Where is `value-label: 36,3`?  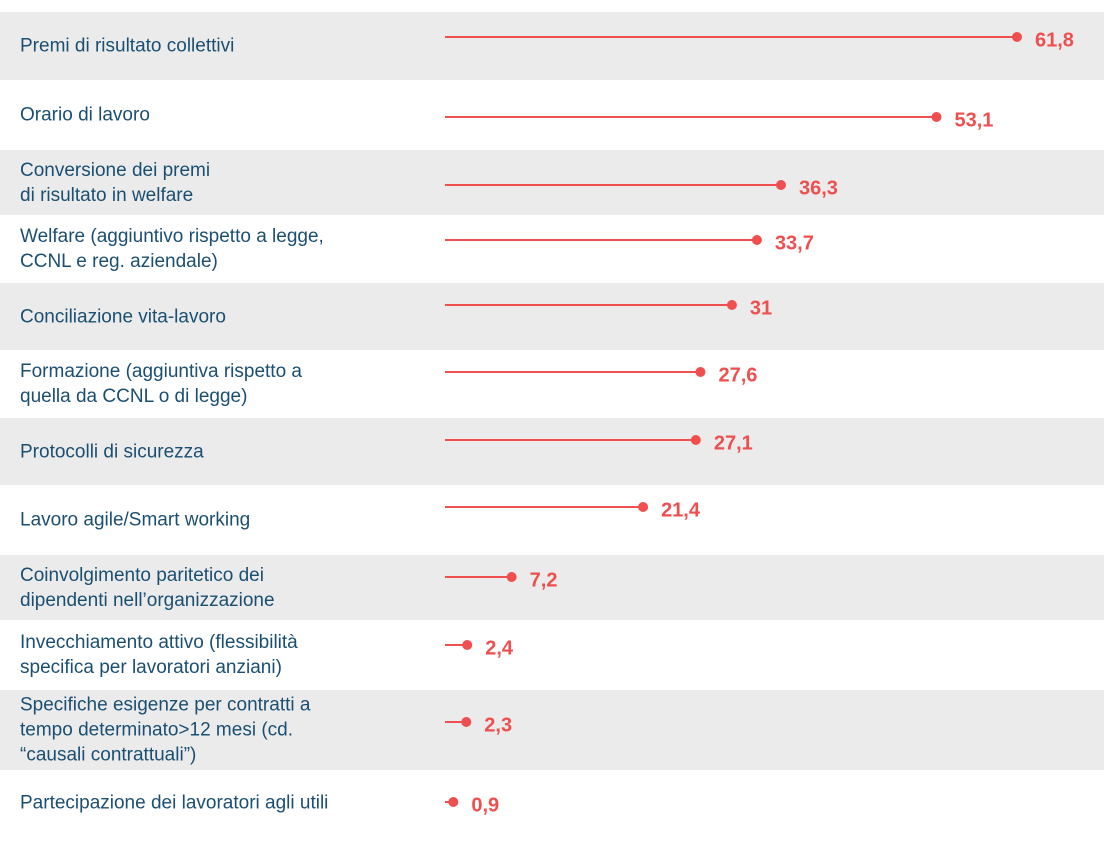
value-label: 36,3 is located at coordinates (818, 188).